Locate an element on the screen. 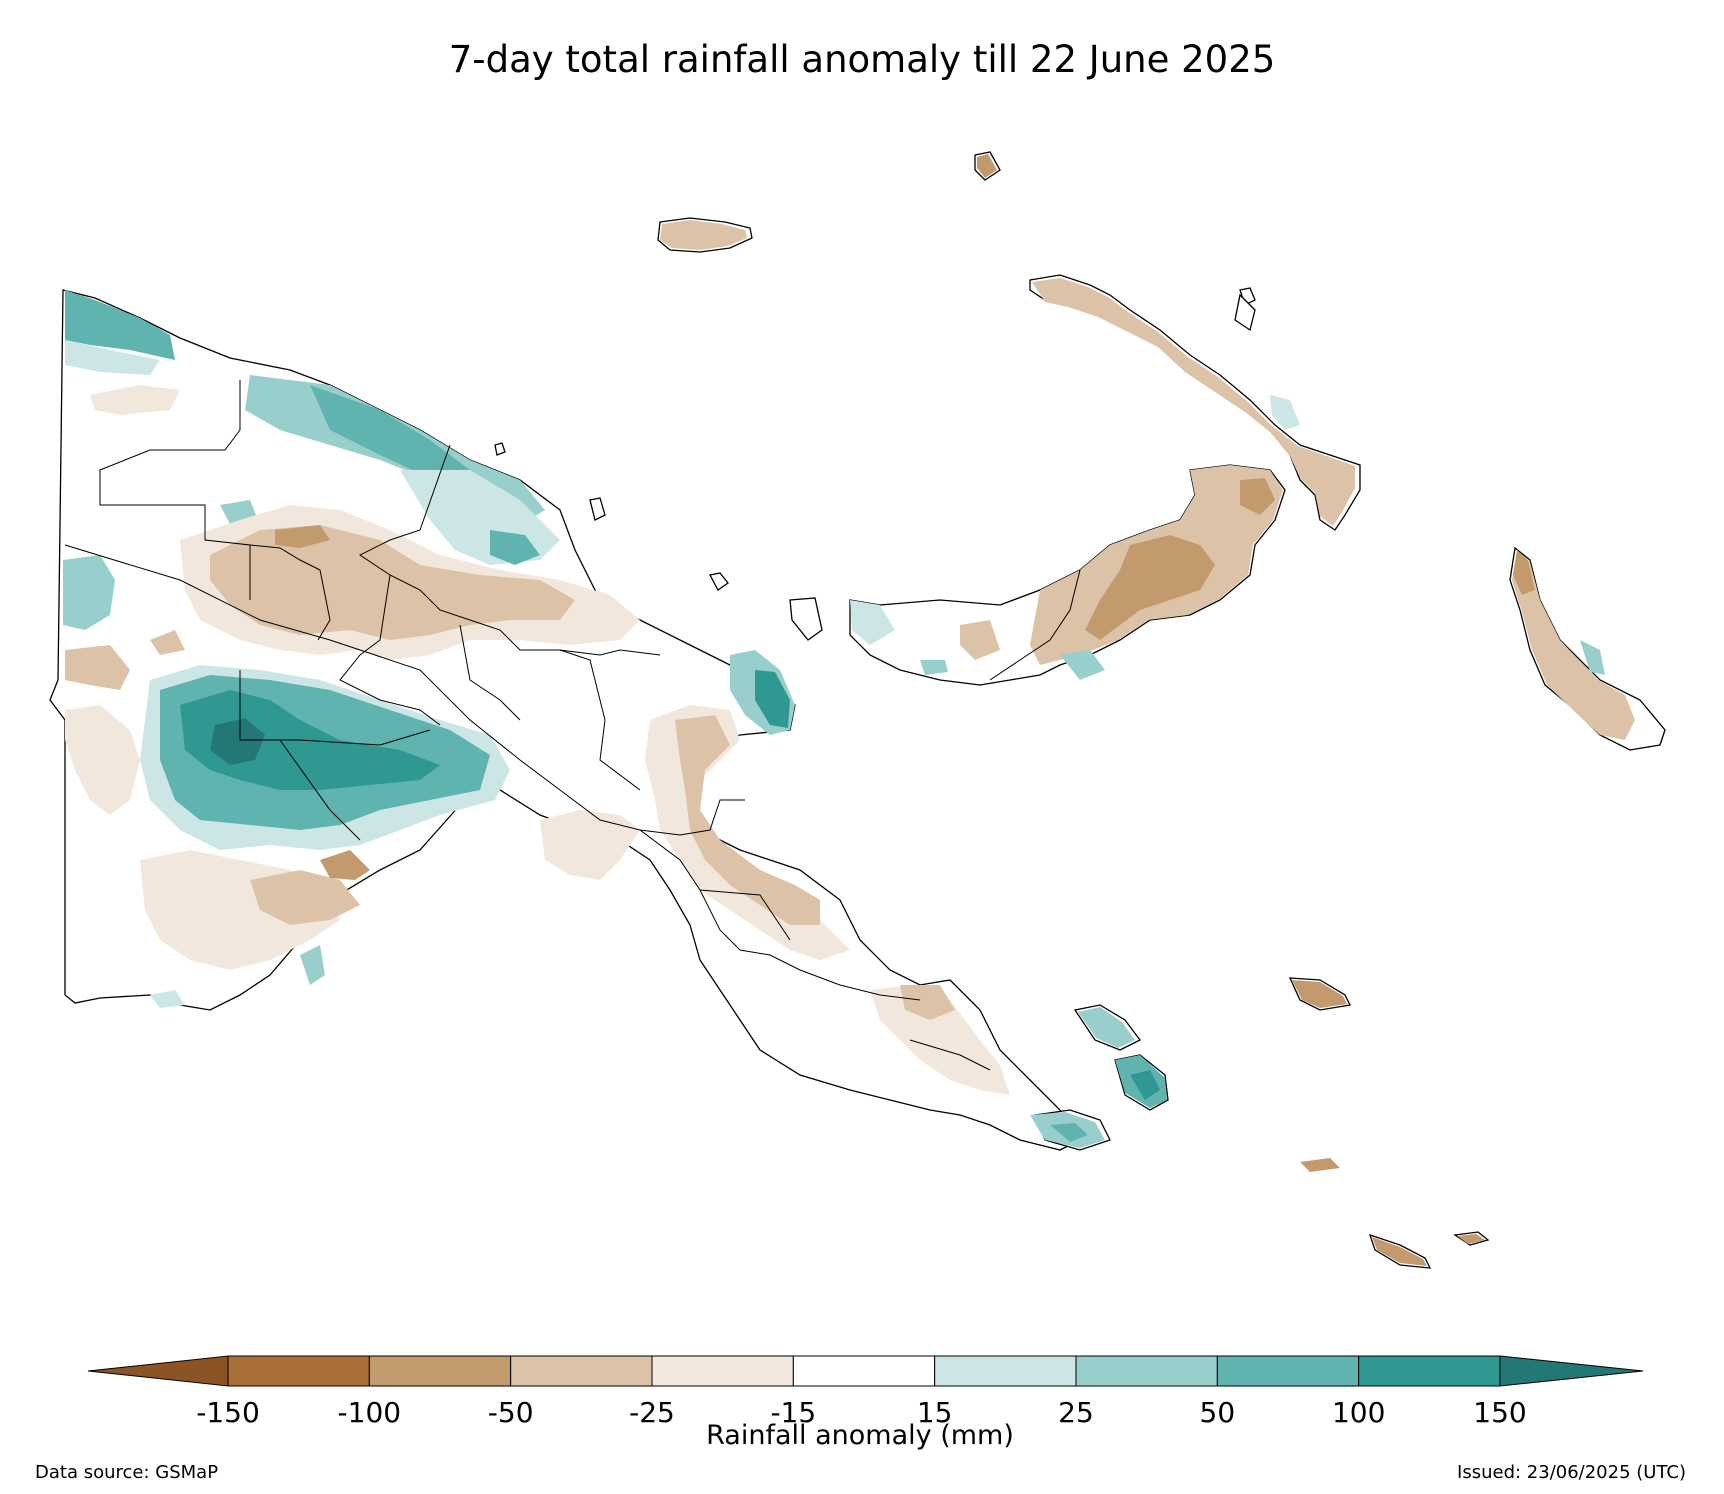 The height and width of the screenshot is (1494, 1724). colorbar-tick-label: -15 is located at coordinates (793, 1412).